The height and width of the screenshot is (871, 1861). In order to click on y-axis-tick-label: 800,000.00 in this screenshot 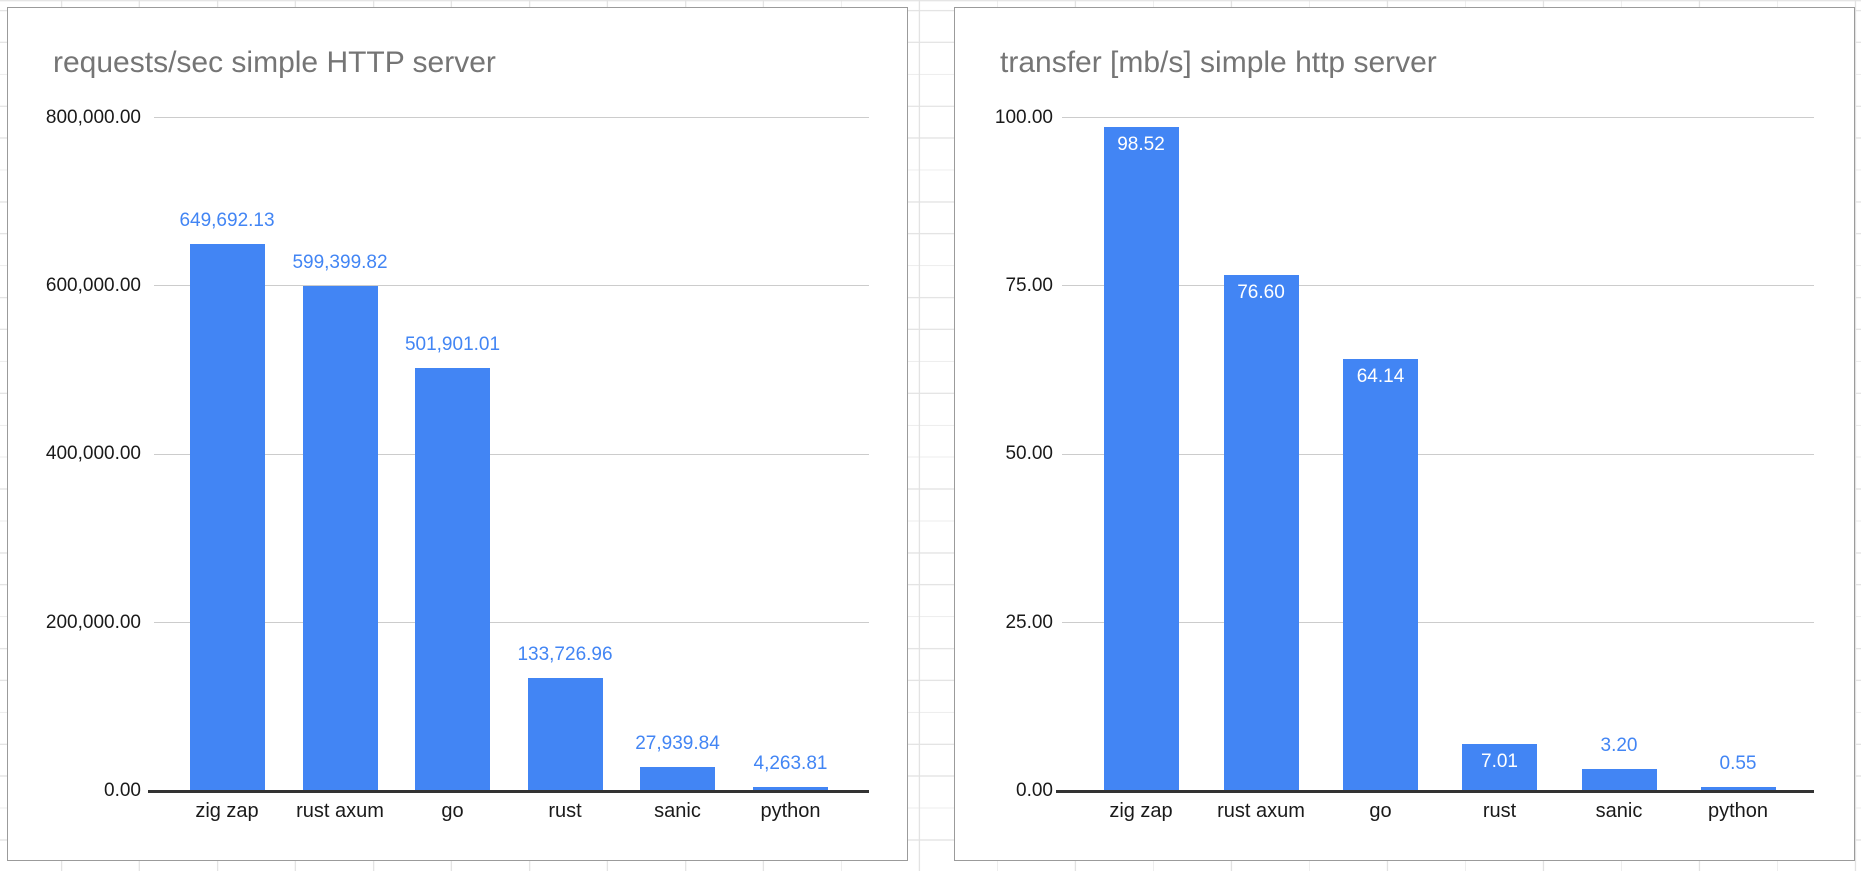, I will do `click(93, 117)`.